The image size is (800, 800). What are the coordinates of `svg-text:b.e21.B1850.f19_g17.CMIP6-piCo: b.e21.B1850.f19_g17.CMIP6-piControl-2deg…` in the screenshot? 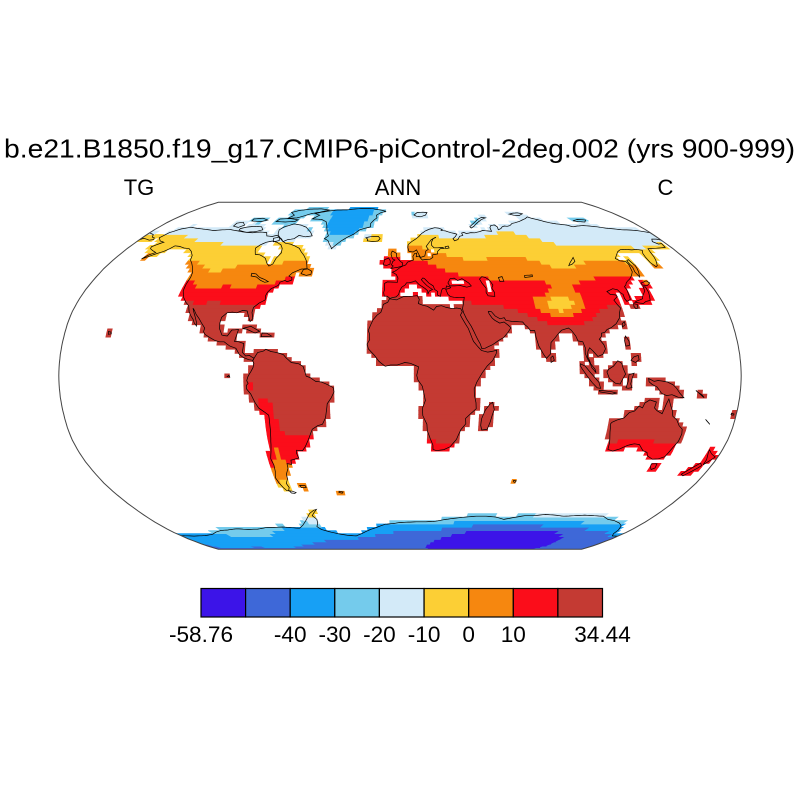 It's located at (399, 149).